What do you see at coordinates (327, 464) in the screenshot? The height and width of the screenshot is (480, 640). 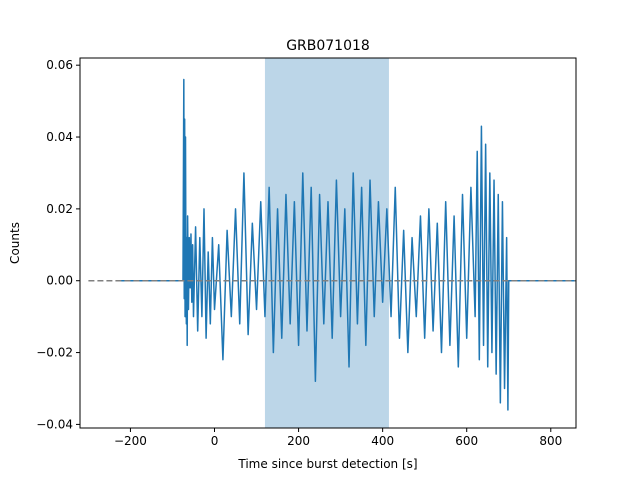 I see `x-axis-label: Time since burst detection [s]` at bounding box center [327, 464].